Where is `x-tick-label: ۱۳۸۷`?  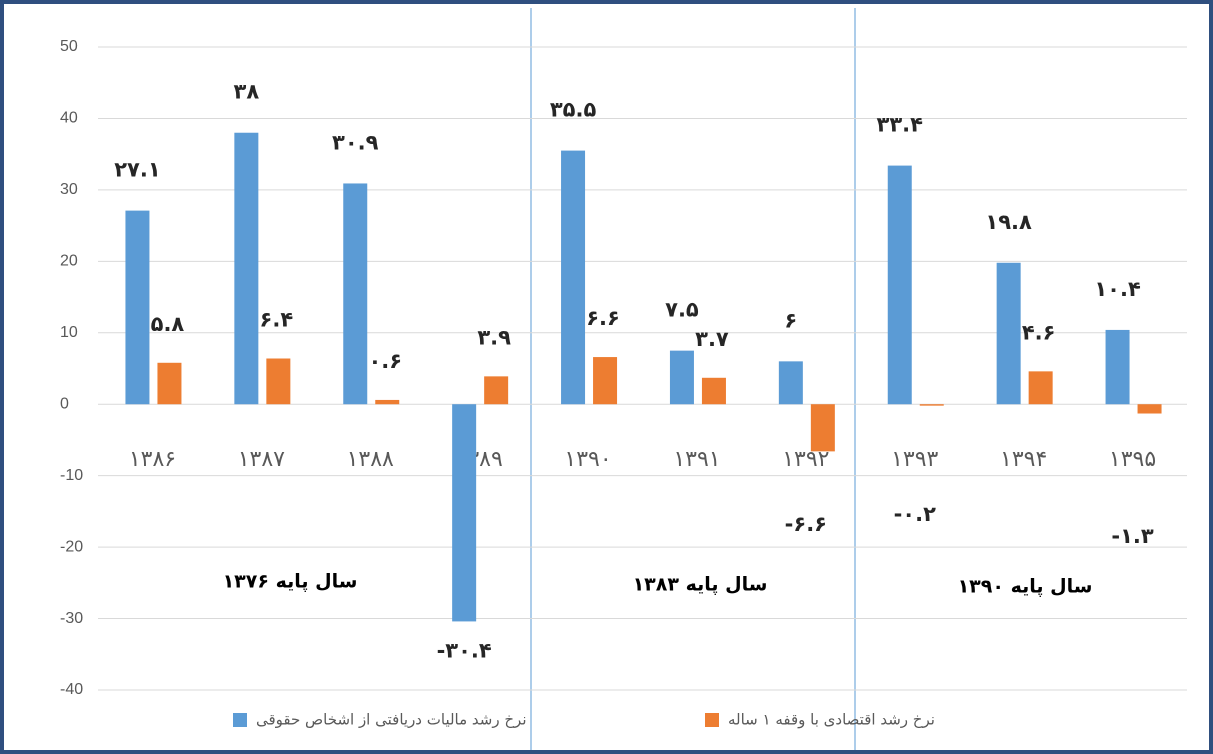 x-tick-label: ۱۳۸۷ is located at coordinates (261, 459).